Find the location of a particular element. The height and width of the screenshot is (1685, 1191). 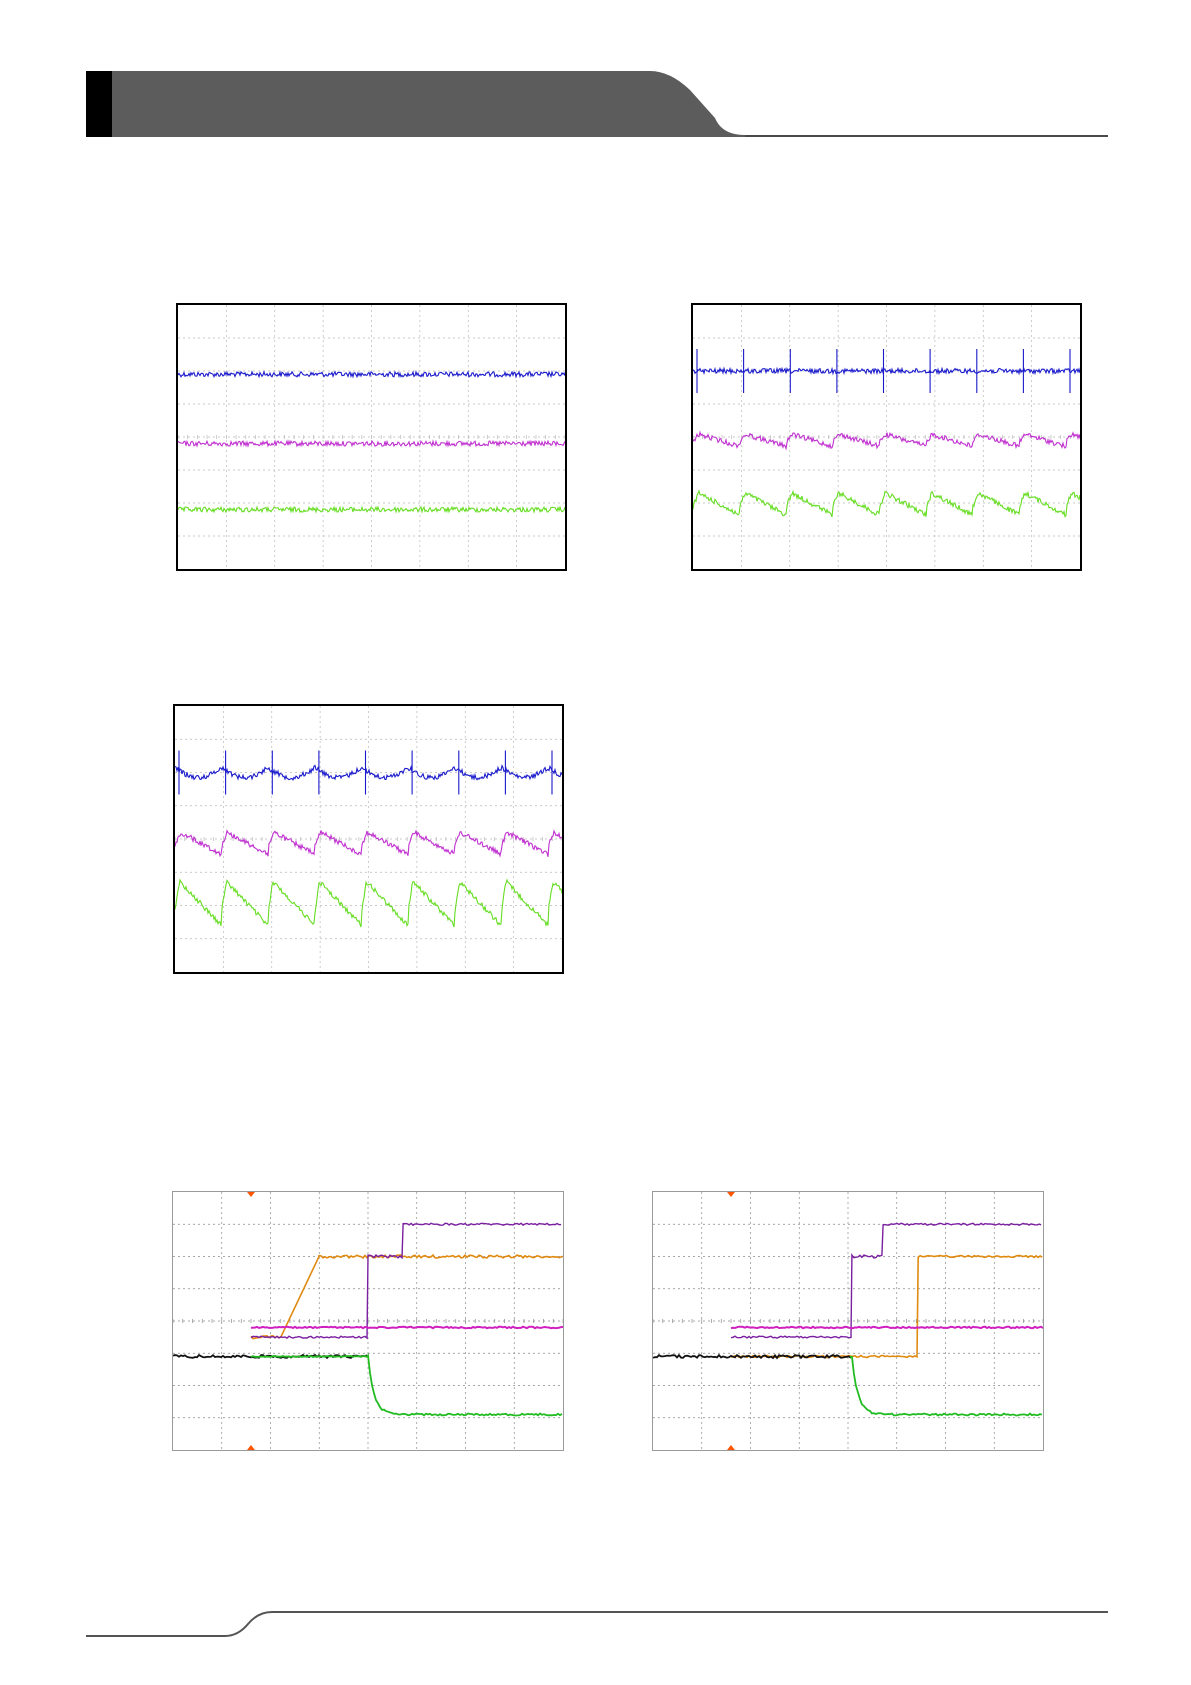

page-footer is located at coordinates (597, 1624).